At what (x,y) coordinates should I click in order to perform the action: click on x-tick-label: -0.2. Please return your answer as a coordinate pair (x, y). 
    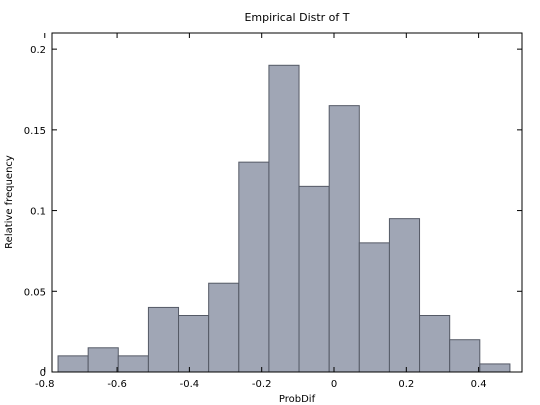
    Looking at the image, I should click on (262, 384).